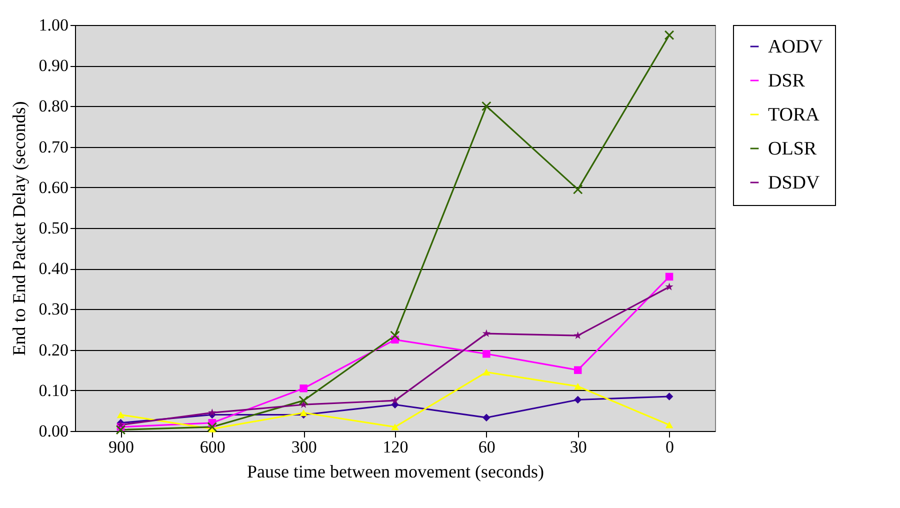  What do you see at coordinates (53, 66) in the screenshot?
I see `y-tick-label: 0.90` at bounding box center [53, 66].